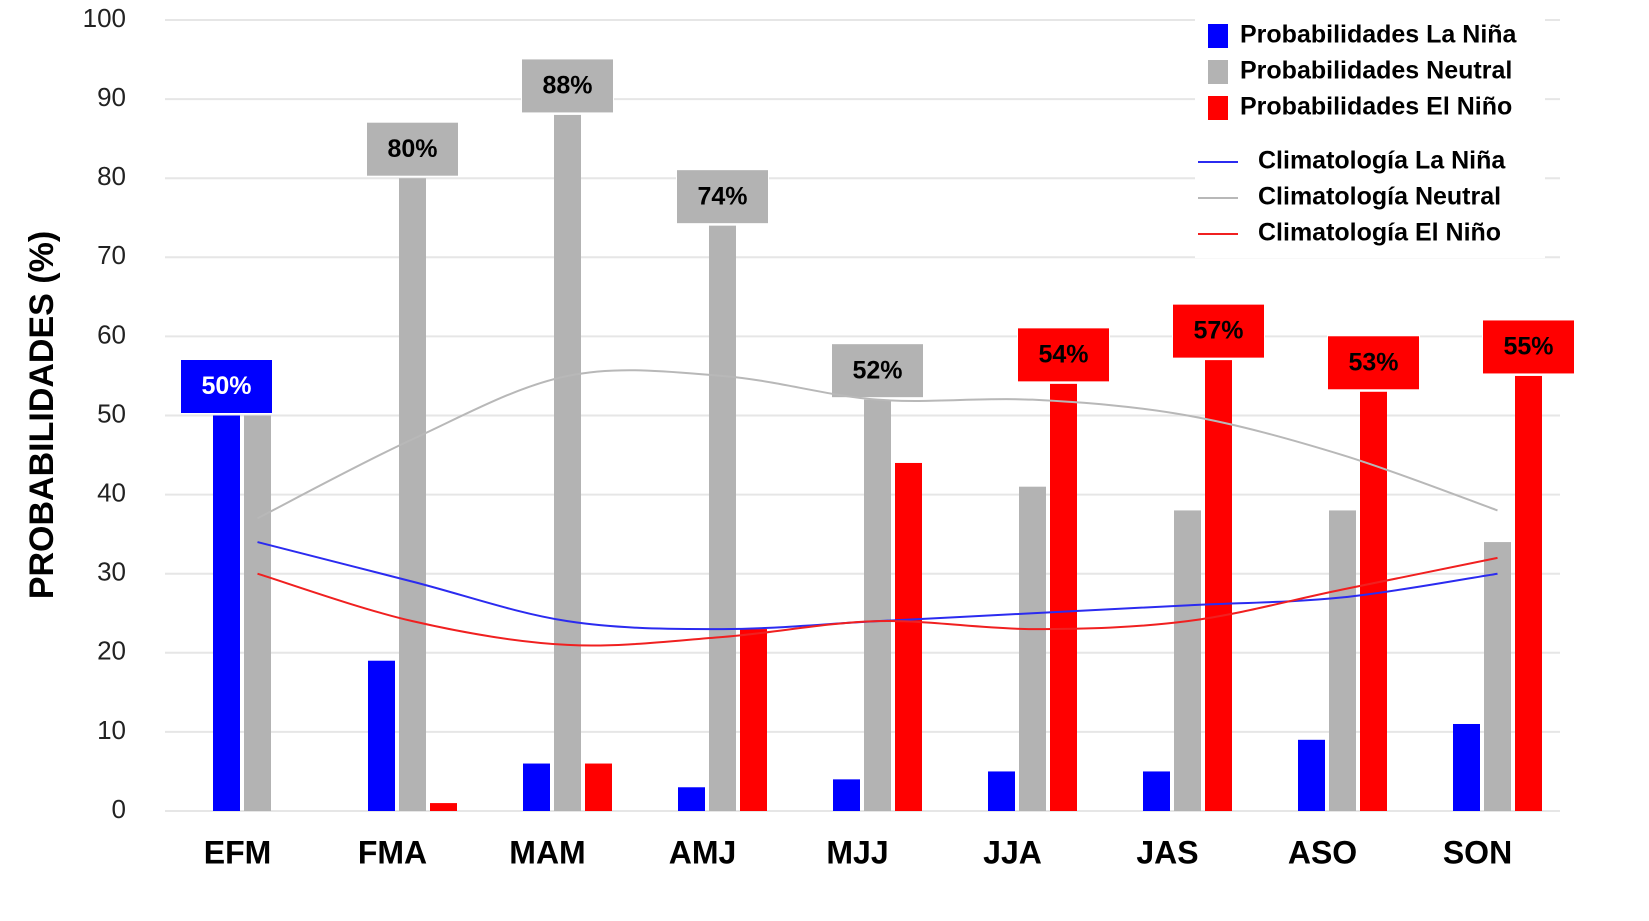 The height and width of the screenshot is (921, 1649). What do you see at coordinates (111, 492) in the screenshot?
I see `y-tick-label: 40` at bounding box center [111, 492].